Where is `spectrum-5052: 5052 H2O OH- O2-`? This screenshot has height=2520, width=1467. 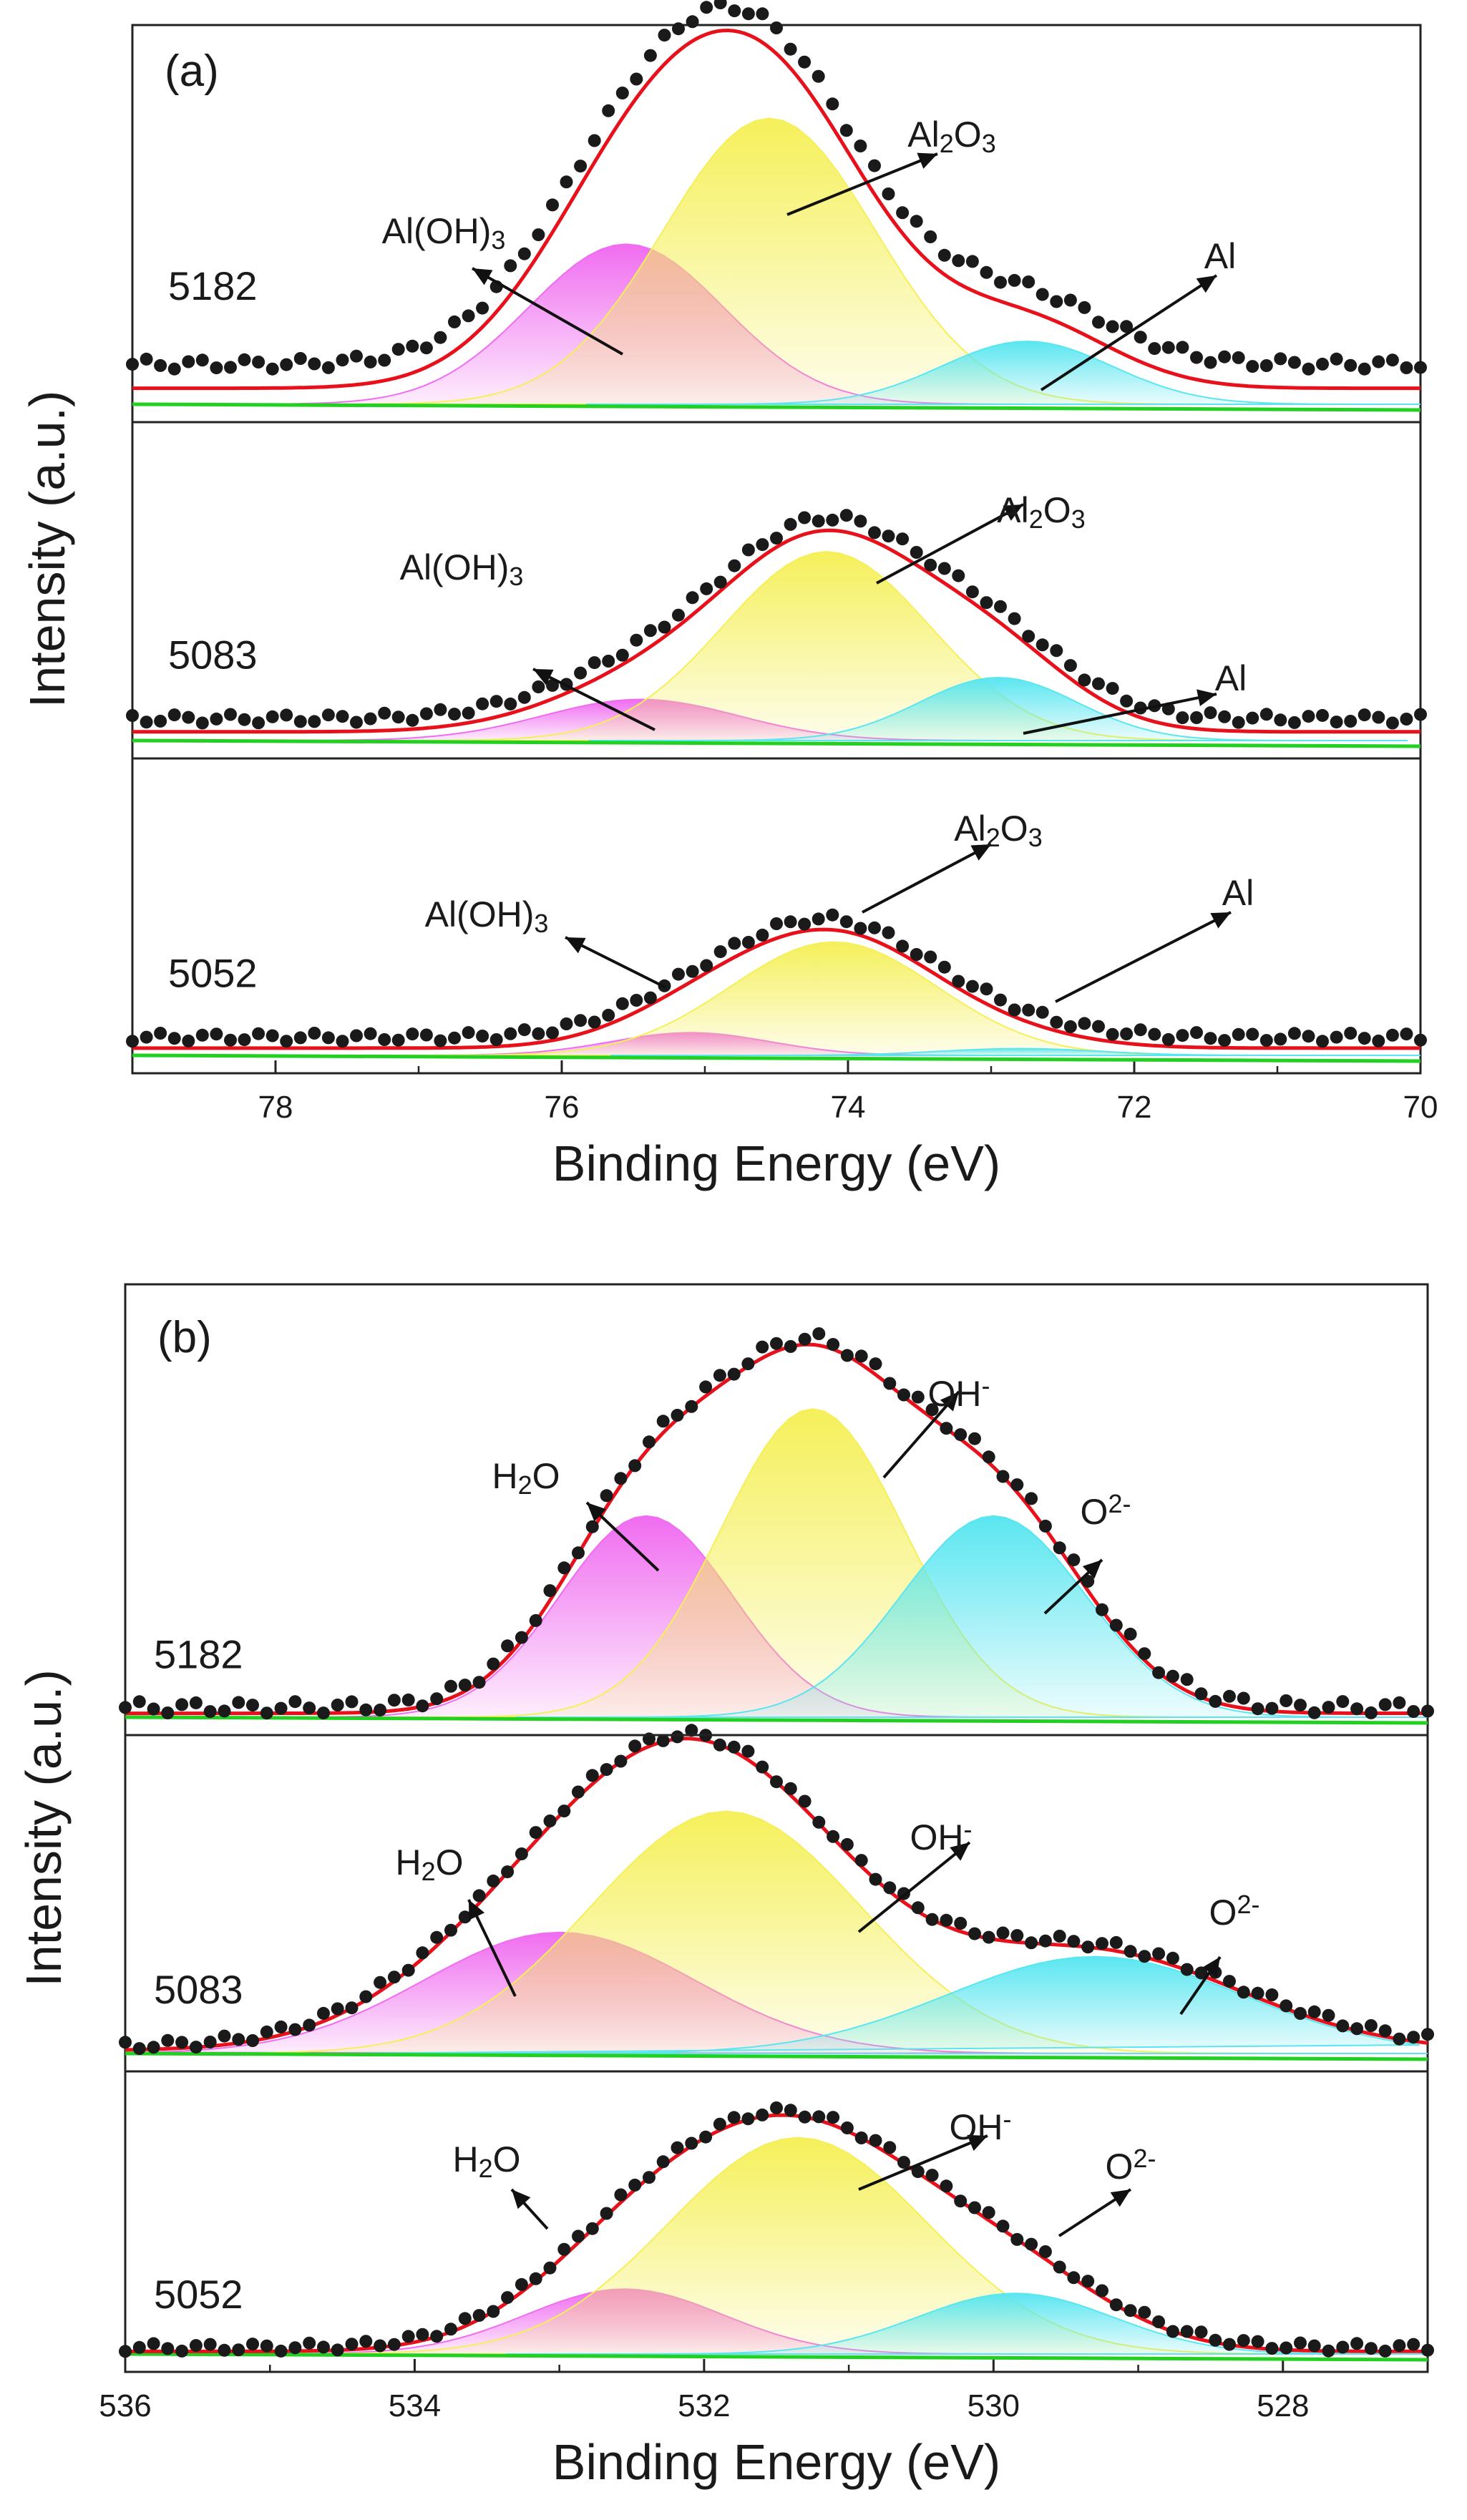
spectrum-5052: 5052 H2O OH- O2- is located at coordinates (776, 2231).